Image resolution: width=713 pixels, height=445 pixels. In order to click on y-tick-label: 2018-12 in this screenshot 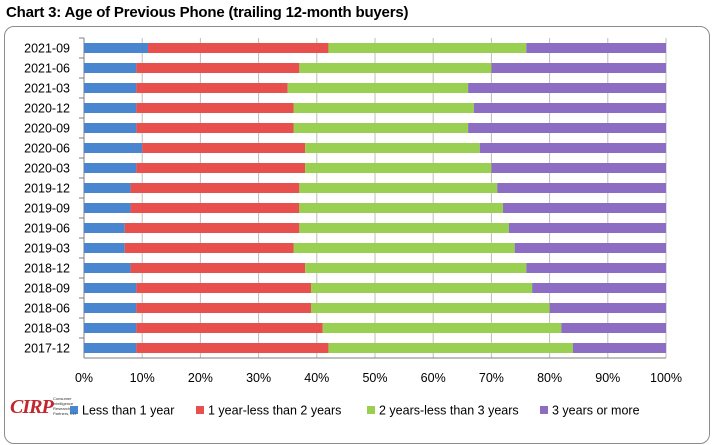, I will do `click(47, 269)`.